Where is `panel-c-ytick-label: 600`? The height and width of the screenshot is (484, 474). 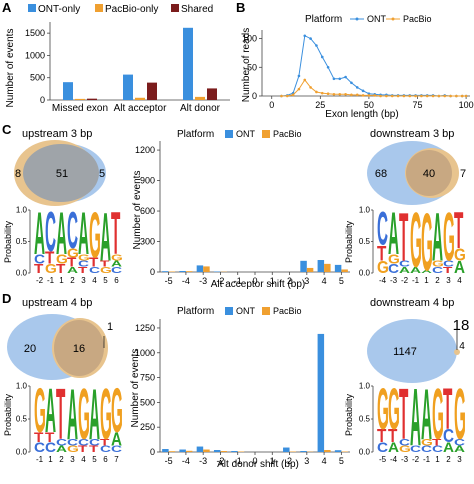 panel-c-ytick-label: 600 is located at coordinates (147, 211).